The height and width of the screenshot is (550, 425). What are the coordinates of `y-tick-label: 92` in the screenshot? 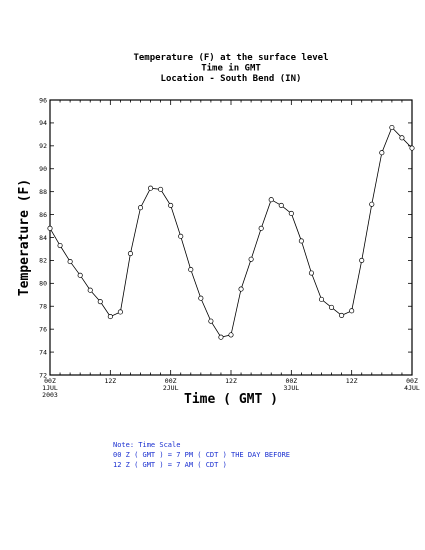 It's located at (43, 146).